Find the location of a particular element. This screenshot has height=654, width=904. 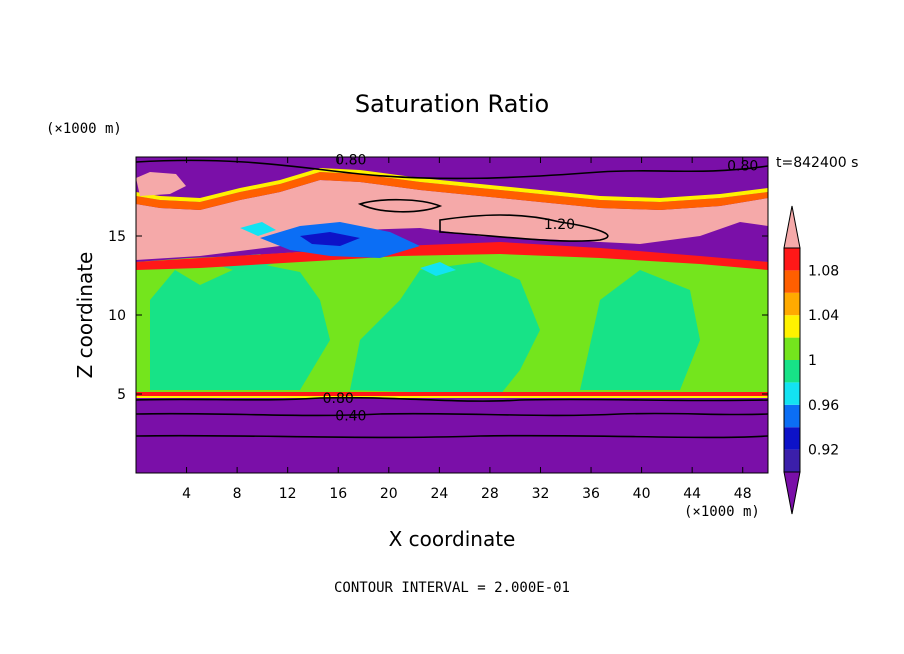

patch-teal-right is located at coordinates (640, 330).